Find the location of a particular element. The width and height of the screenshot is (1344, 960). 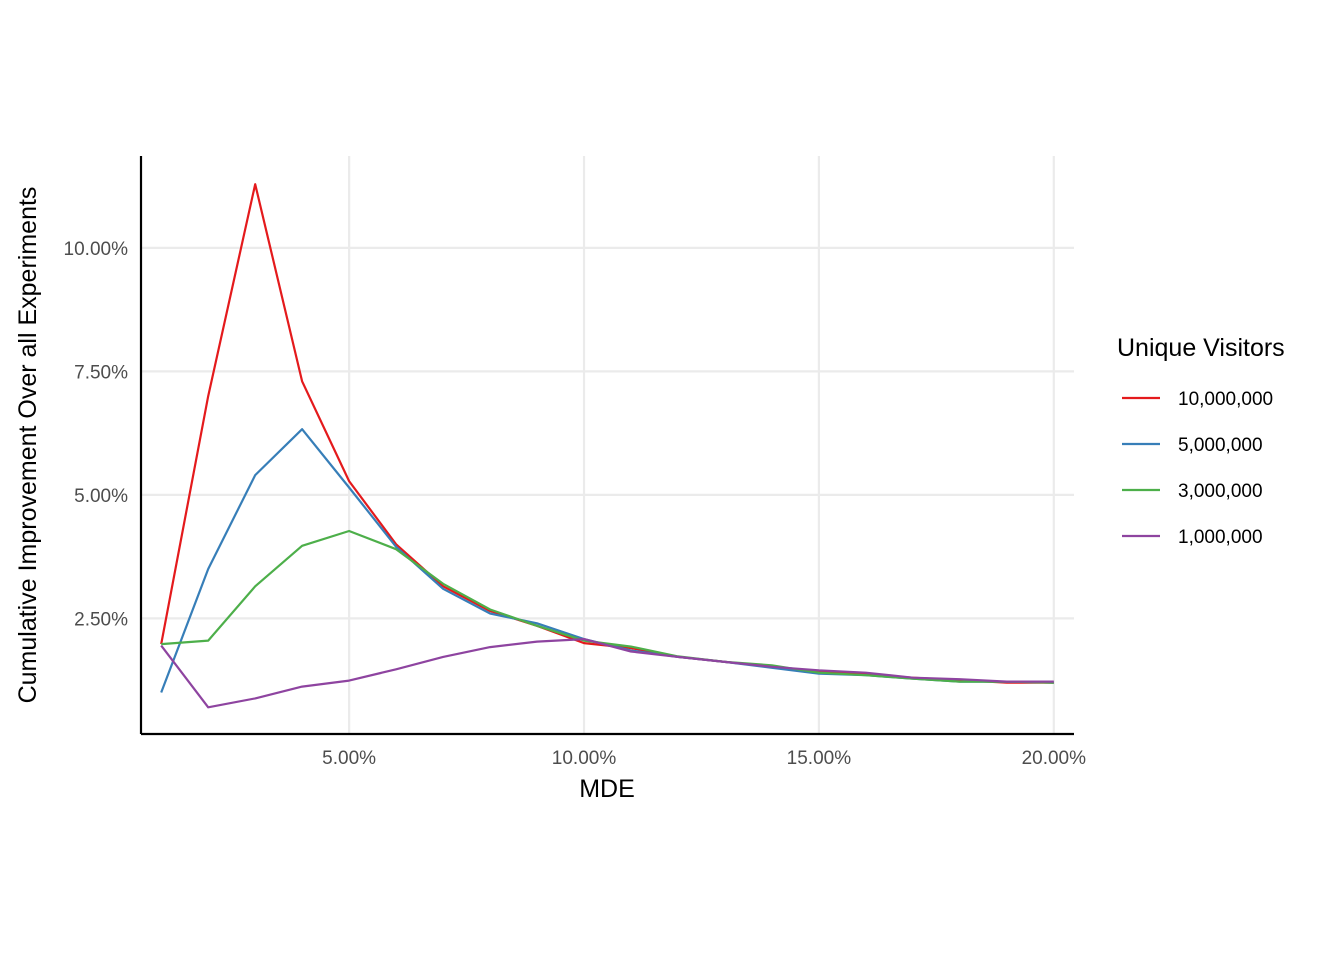

x-tick-label: 5.00% is located at coordinates (349, 758).